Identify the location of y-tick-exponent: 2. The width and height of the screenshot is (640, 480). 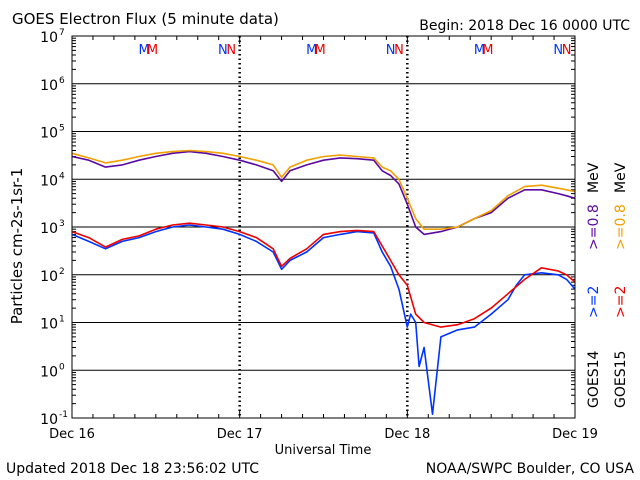
(62, 272).